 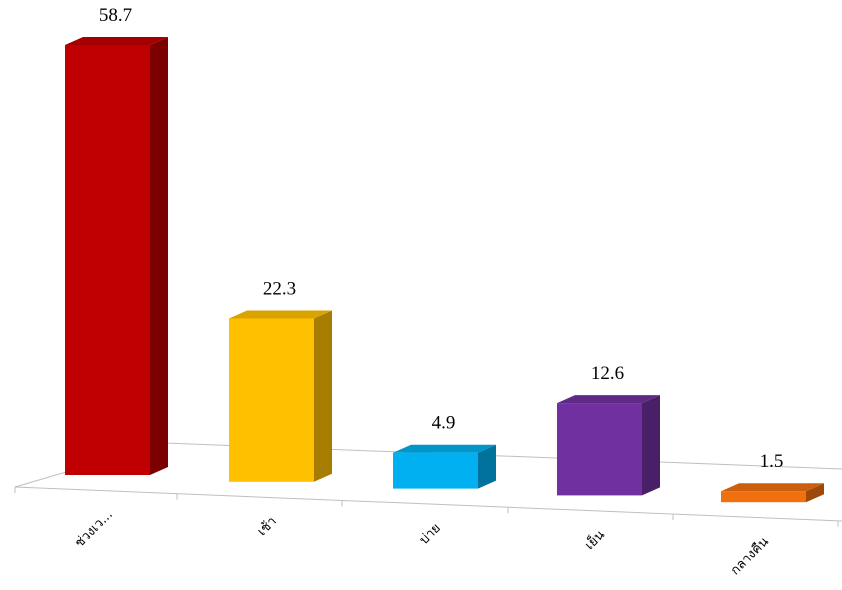 What do you see at coordinates (428, 504) in the screenshot?
I see `floor-front-edge` at bounding box center [428, 504].